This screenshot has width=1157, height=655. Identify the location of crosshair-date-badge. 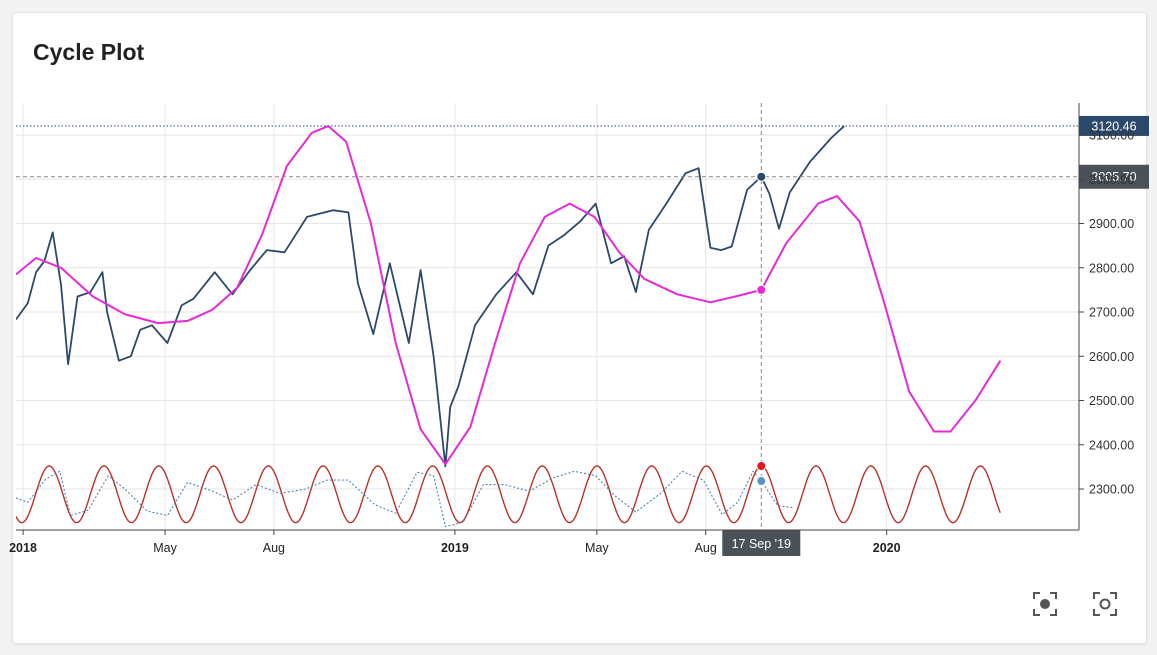
(761, 543).